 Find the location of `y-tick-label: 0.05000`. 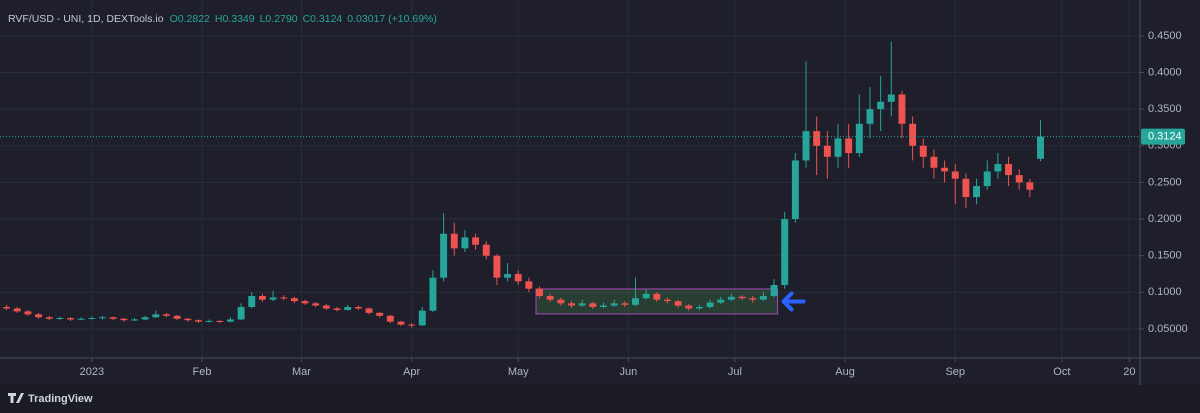

y-tick-label: 0.05000 is located at coordinates (1168, 329).